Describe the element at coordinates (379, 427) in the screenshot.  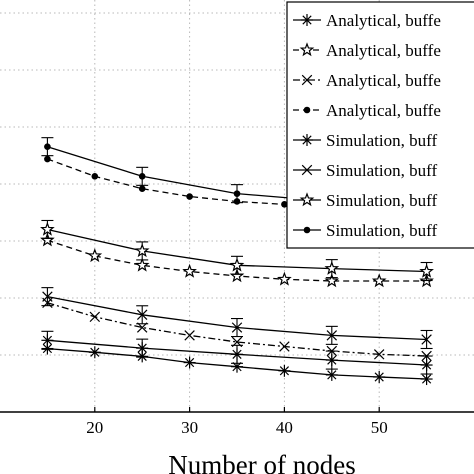
I see `x-tick-label: 50` at that location.